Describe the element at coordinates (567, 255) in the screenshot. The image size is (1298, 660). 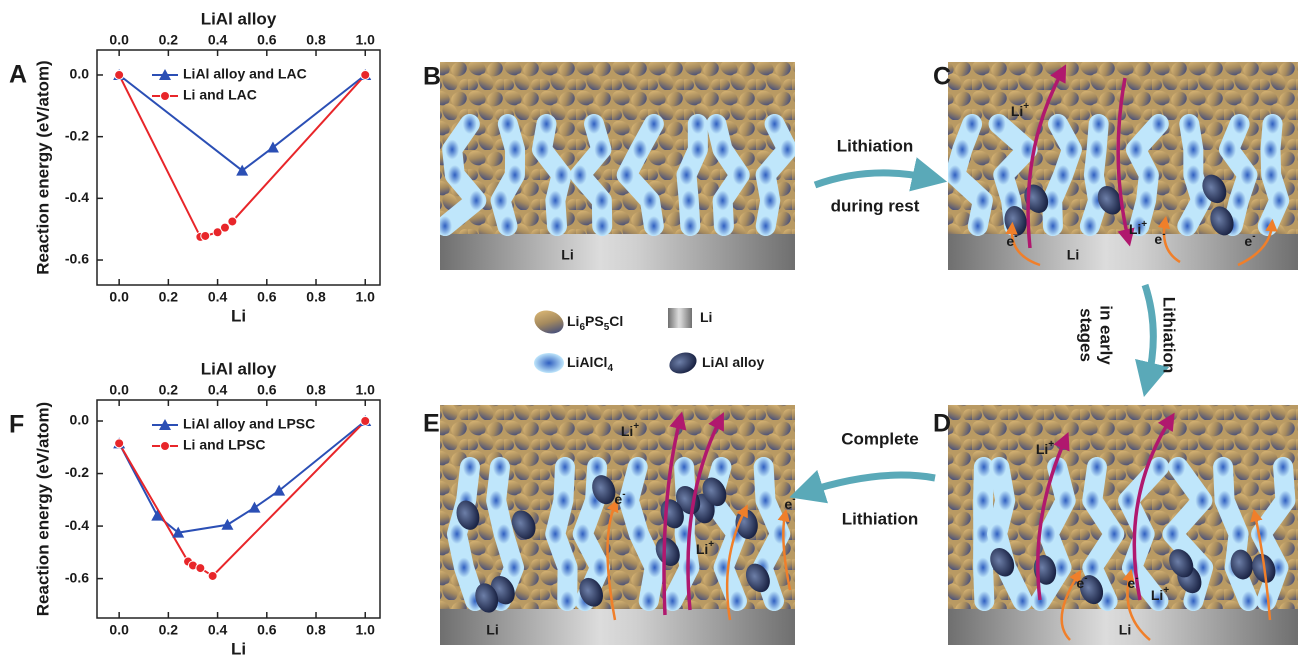
I see `base-label: Li` at that location.